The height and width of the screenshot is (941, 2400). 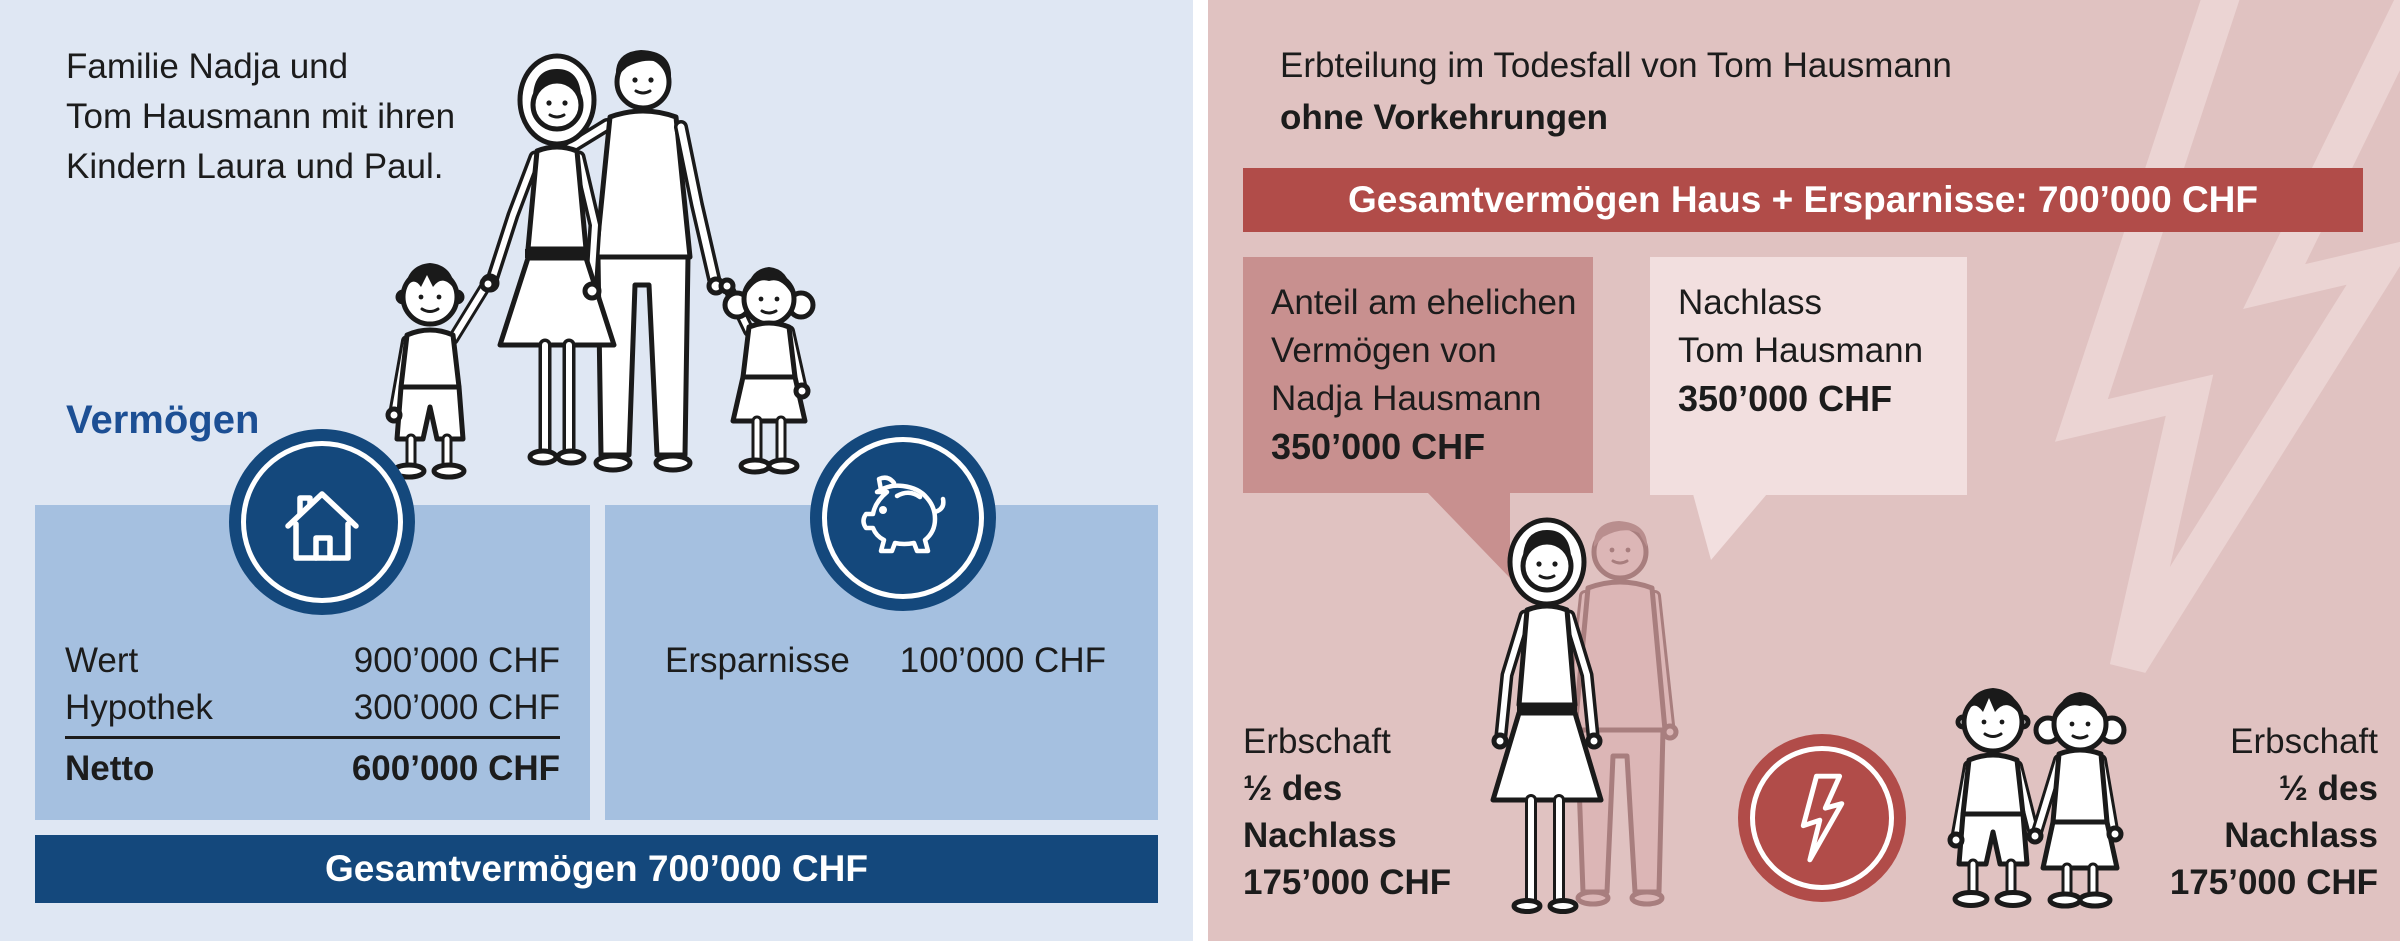 I want to click on conflict-badge, so click(x=1822, y=818).